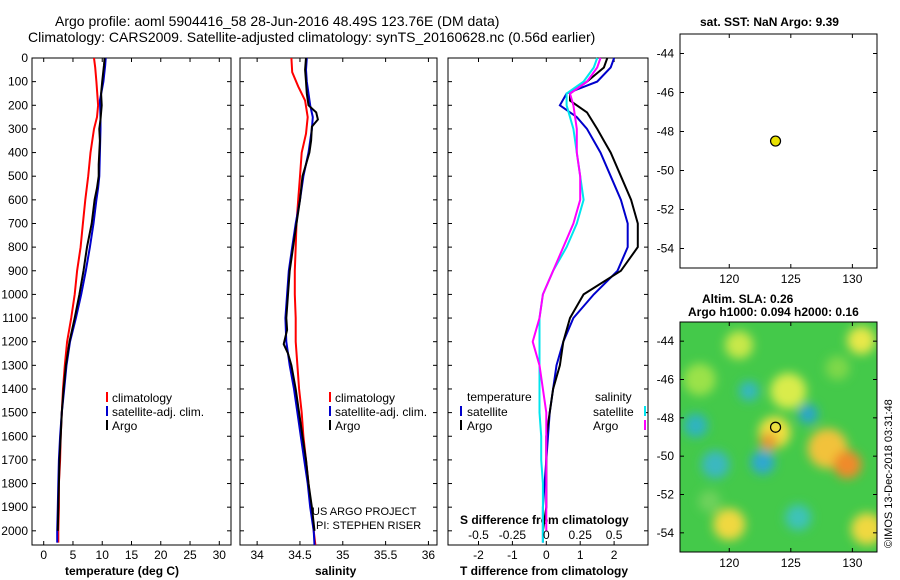  I want to click on diff-series-line, so click(566, 294).